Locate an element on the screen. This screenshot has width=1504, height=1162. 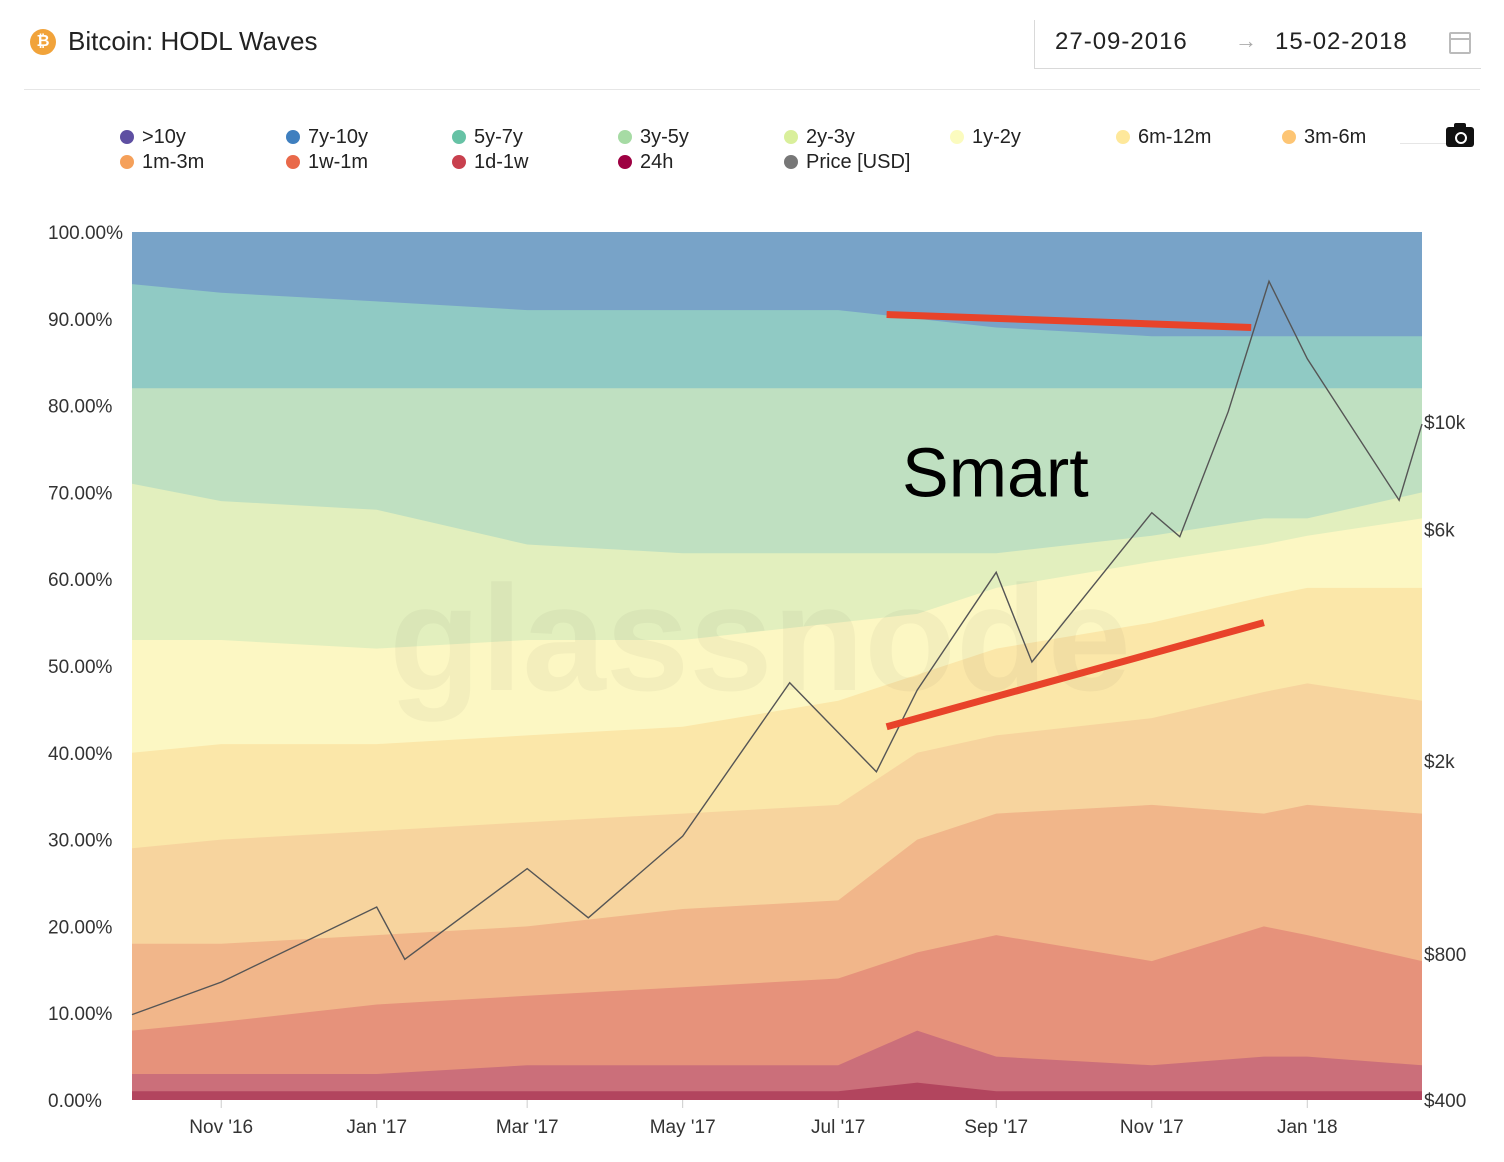
header-divider is located at coordinates (752, 89).